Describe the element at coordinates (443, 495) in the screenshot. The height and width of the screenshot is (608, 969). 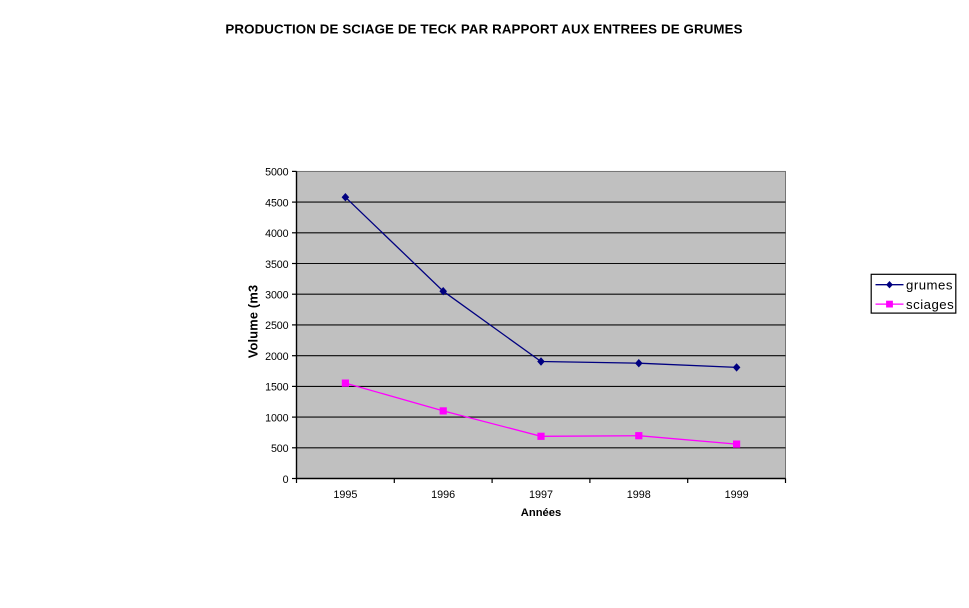
I see `svg-text: 1996` at that location.